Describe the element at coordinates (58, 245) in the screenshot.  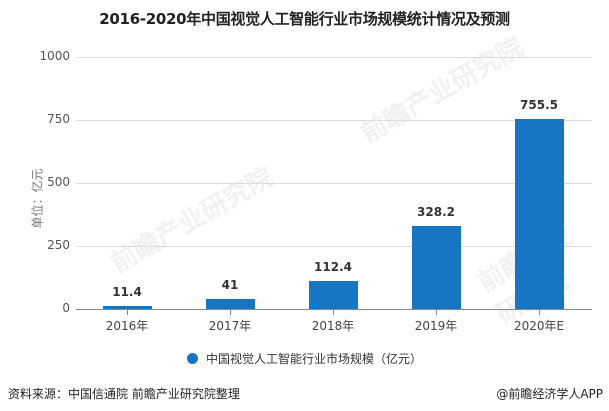
I see `y-tick-label: 250` at that location.